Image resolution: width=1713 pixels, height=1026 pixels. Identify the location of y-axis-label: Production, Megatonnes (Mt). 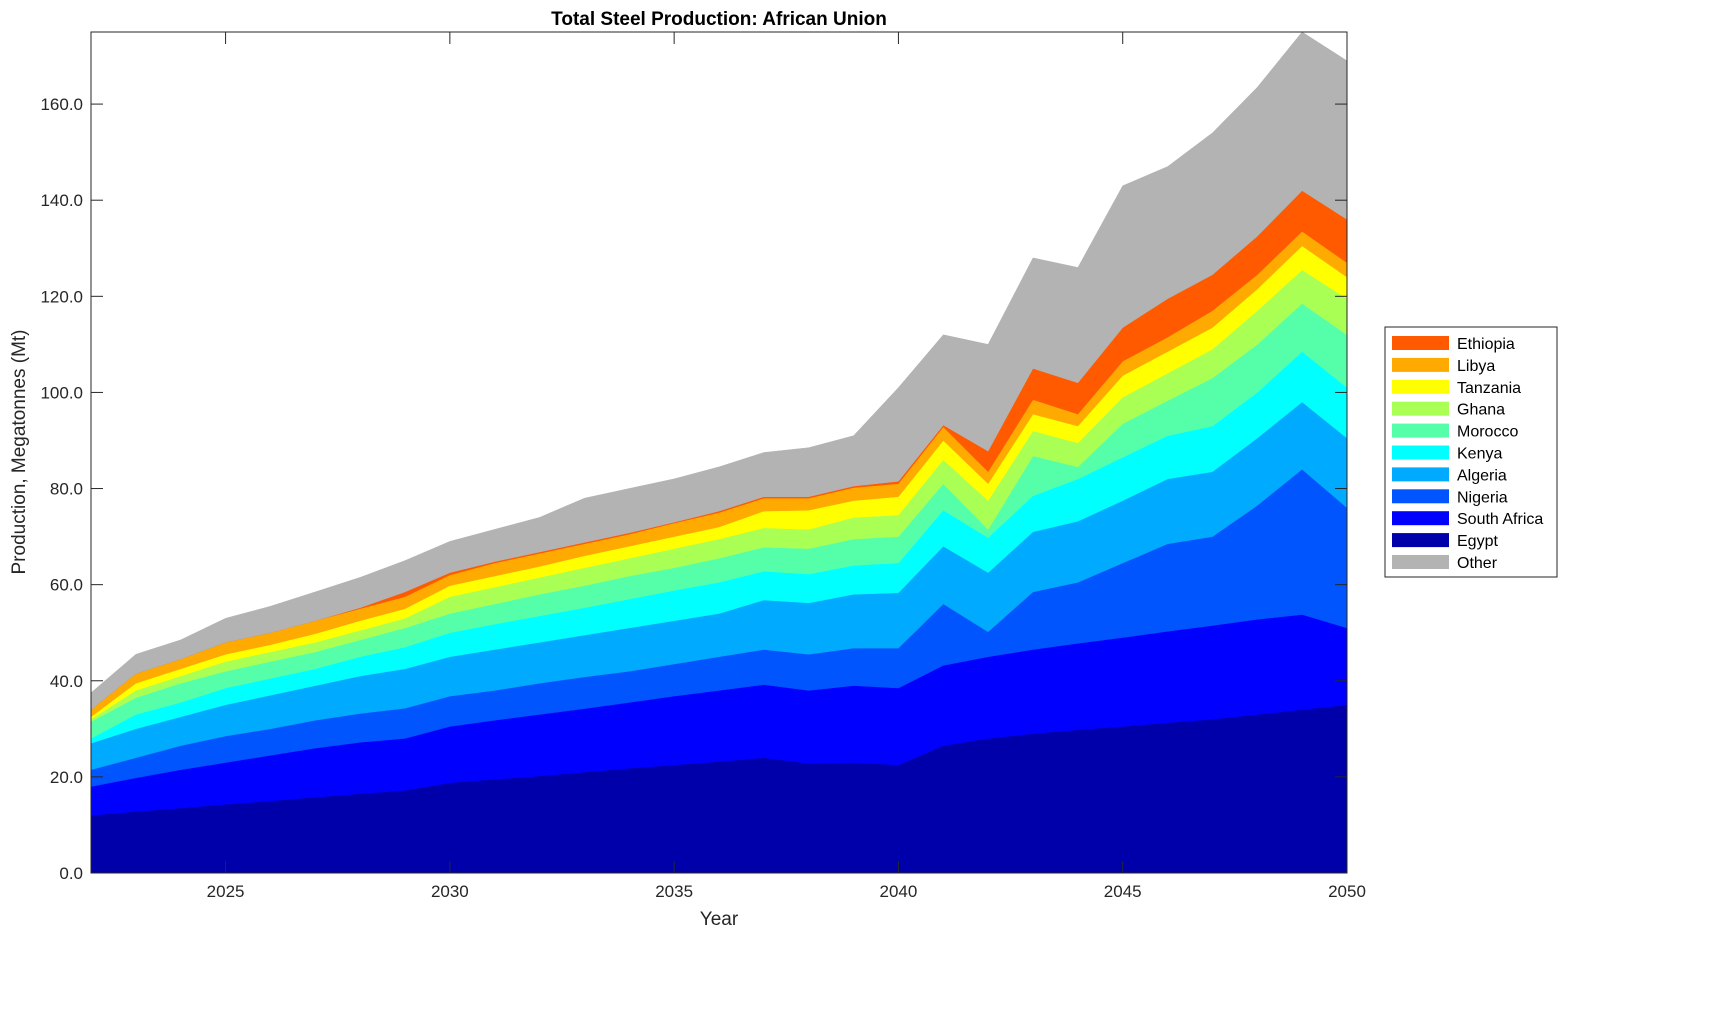
(19, 451).